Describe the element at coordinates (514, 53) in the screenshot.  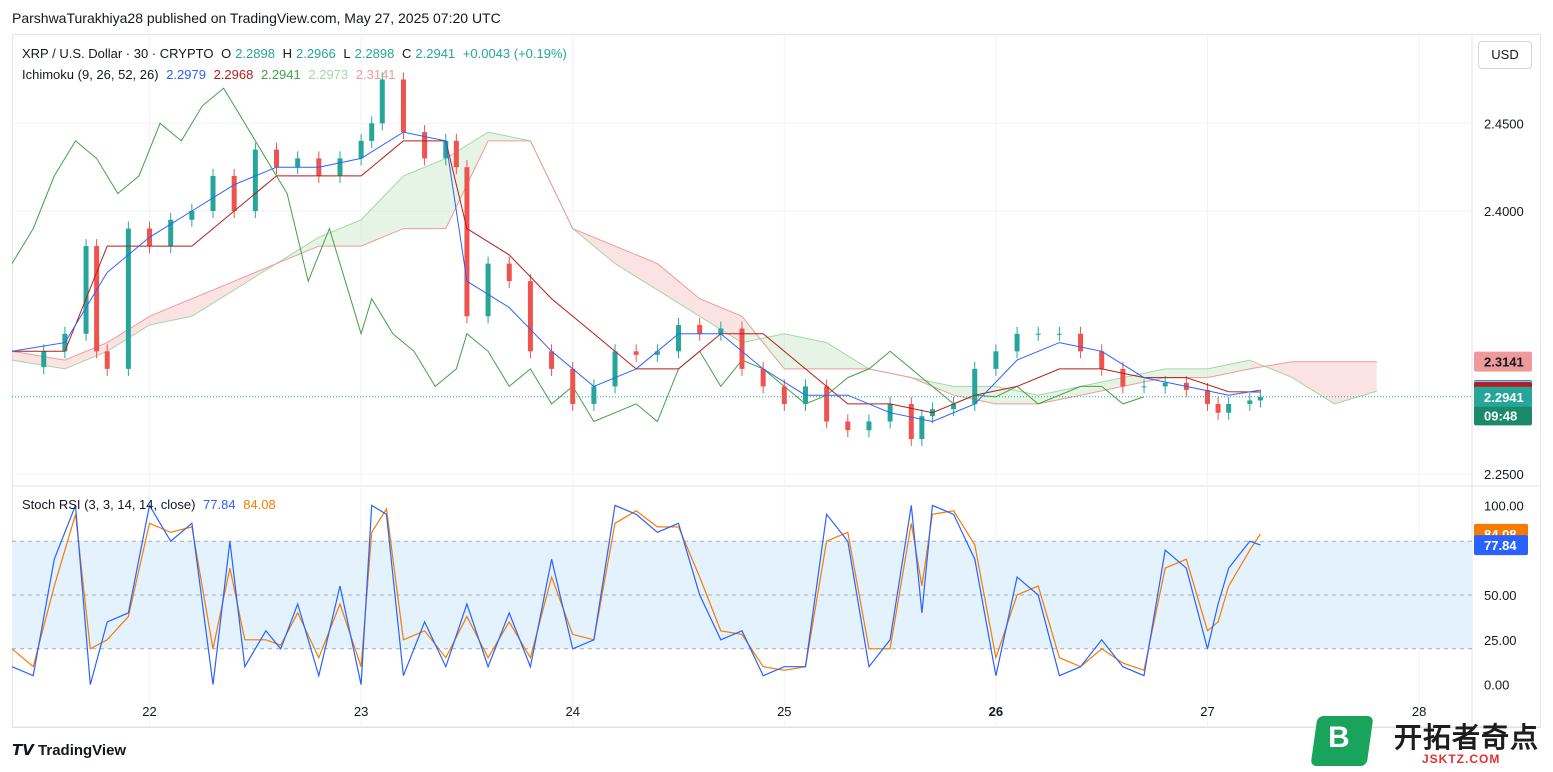
I see `change-value: +0.0043 (+0.19%)` at that location.